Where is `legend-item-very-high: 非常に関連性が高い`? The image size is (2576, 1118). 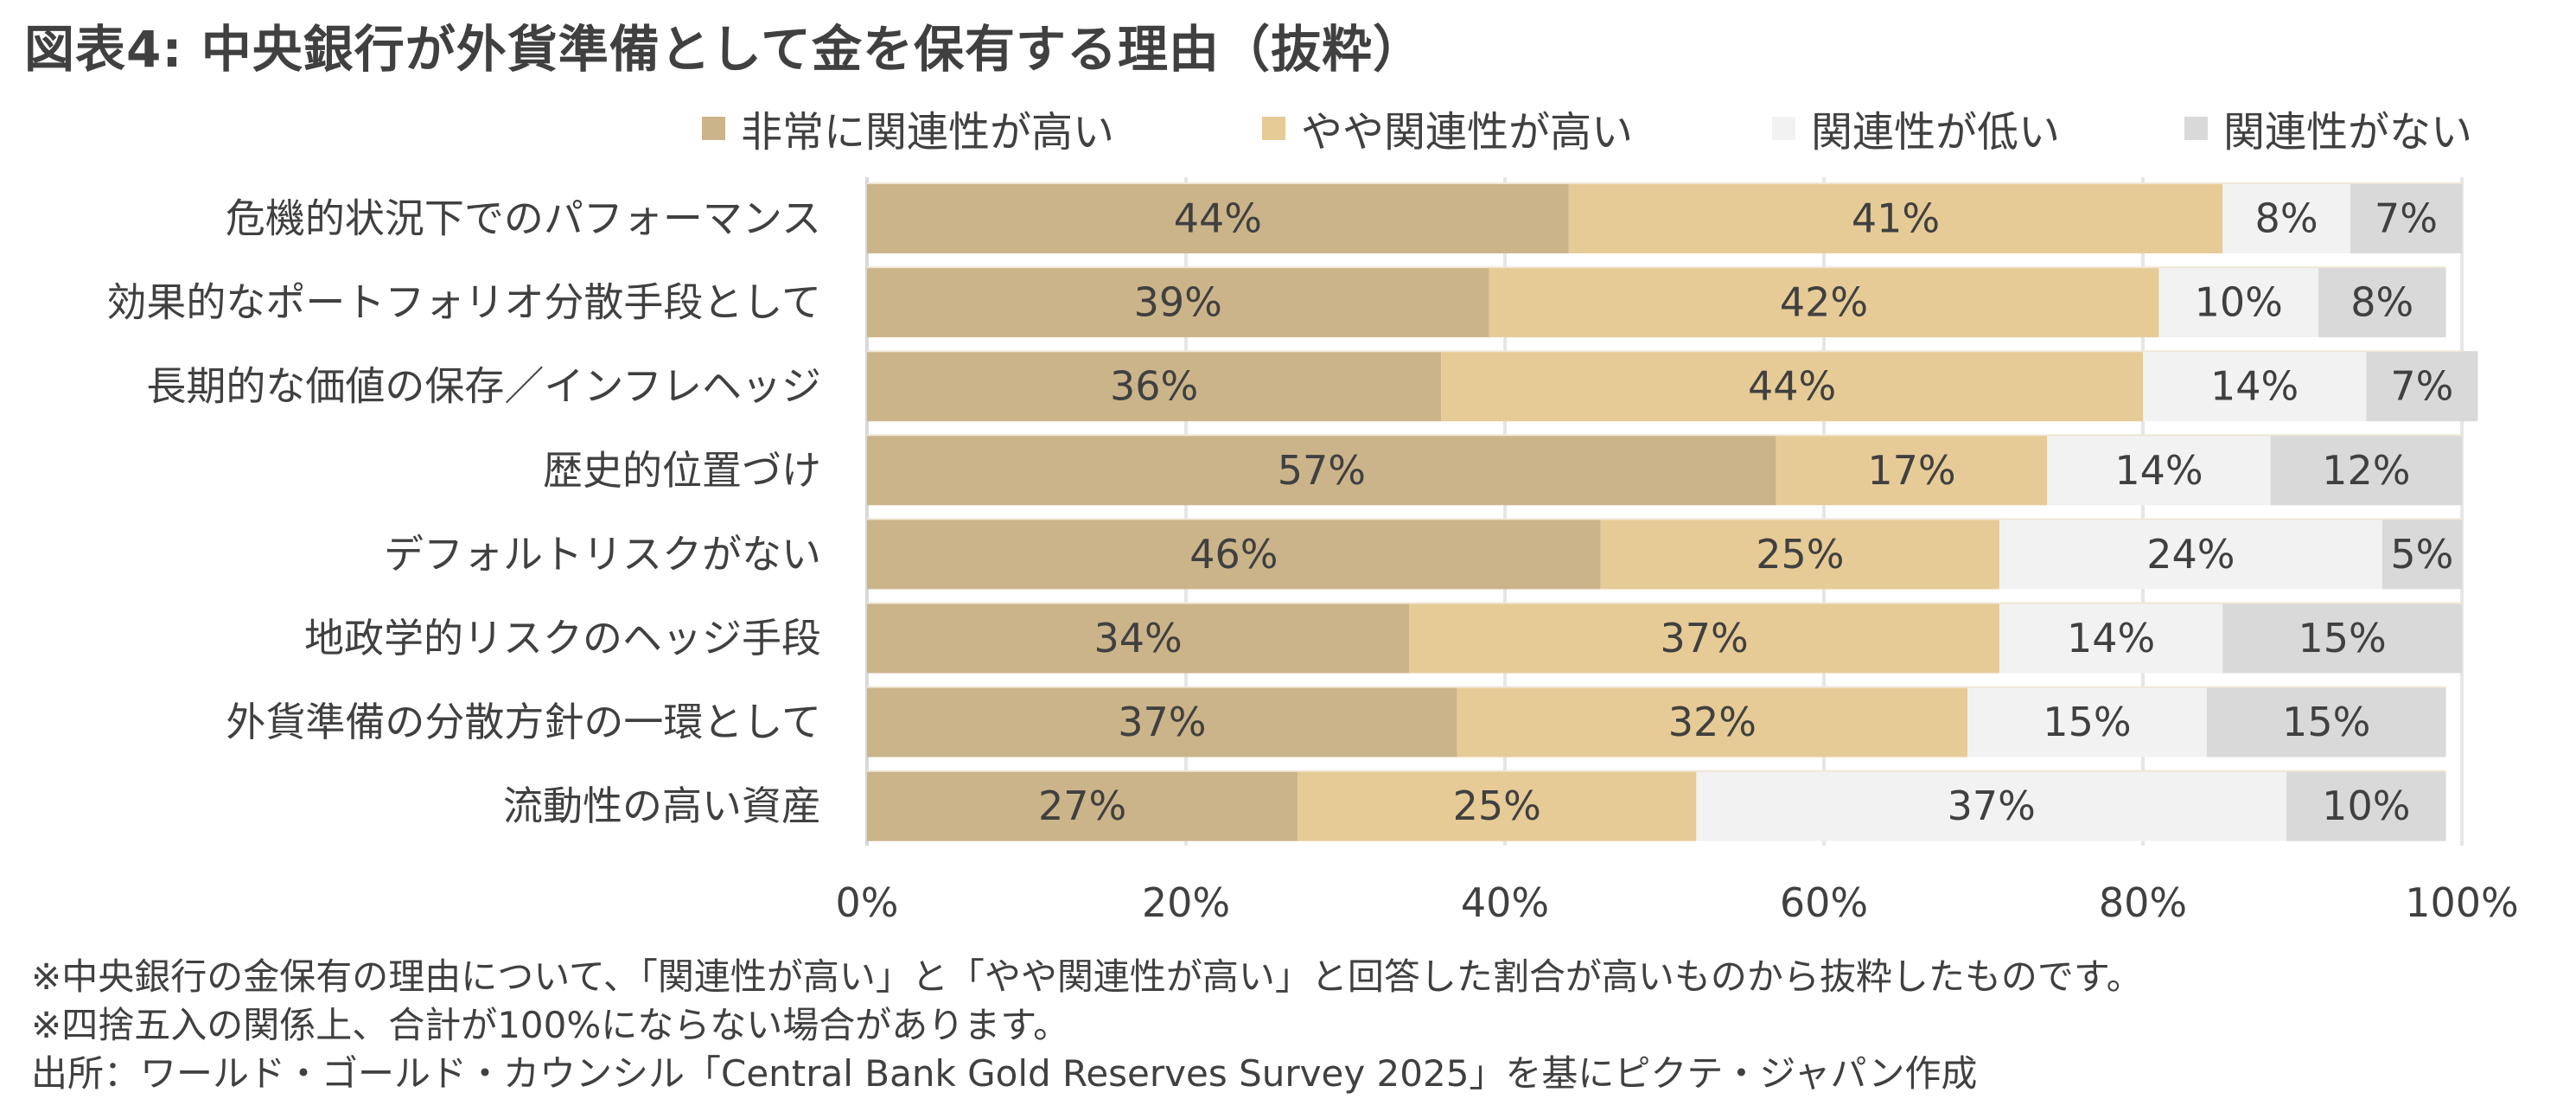
legend-item-very-high: 非常に関連性が高い is located at coordinates (908, 129).